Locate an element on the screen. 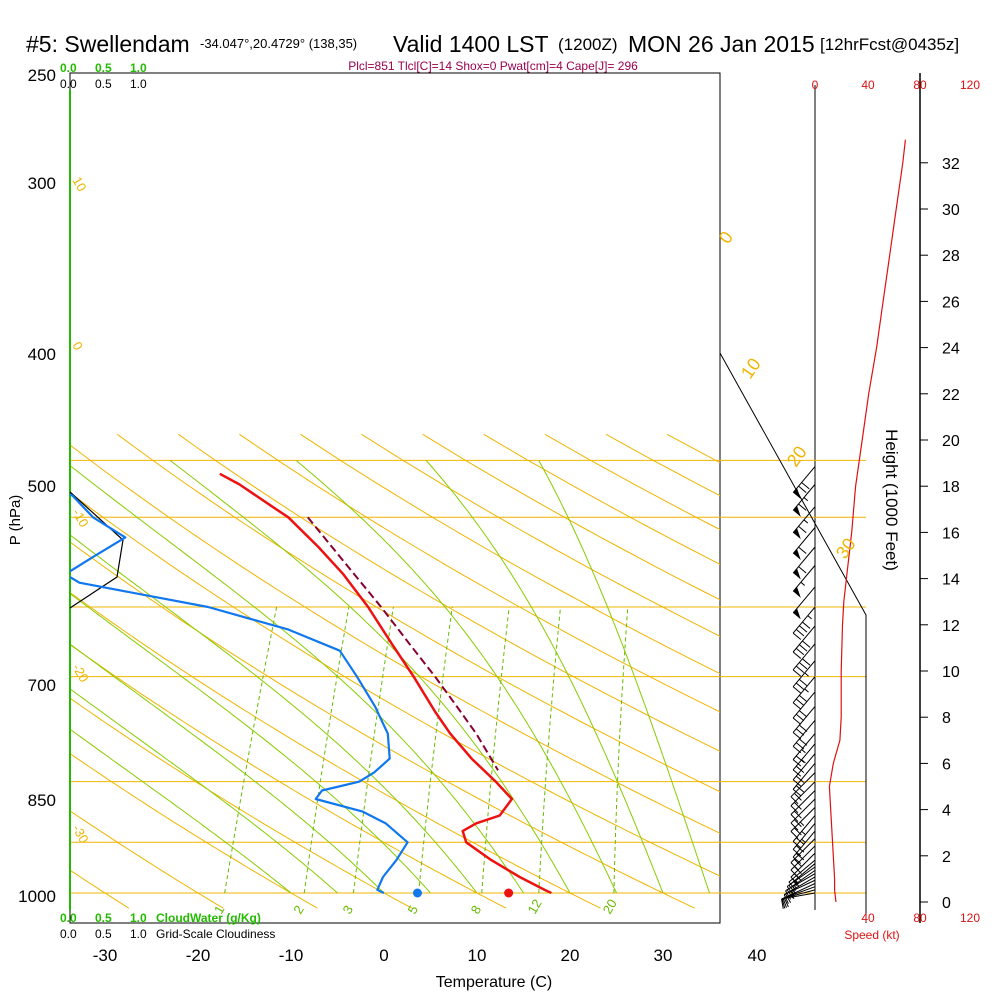 The height and width of the screenshot is (1000, 1000). cloud-tick-bottom: 1.0 is located at coordinates (138, 918).